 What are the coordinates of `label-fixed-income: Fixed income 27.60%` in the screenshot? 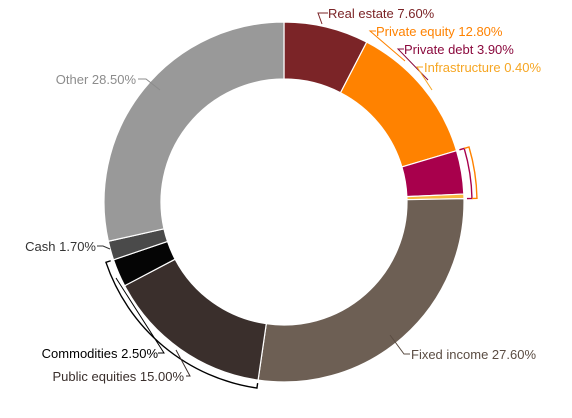 It's located at (473, 354).